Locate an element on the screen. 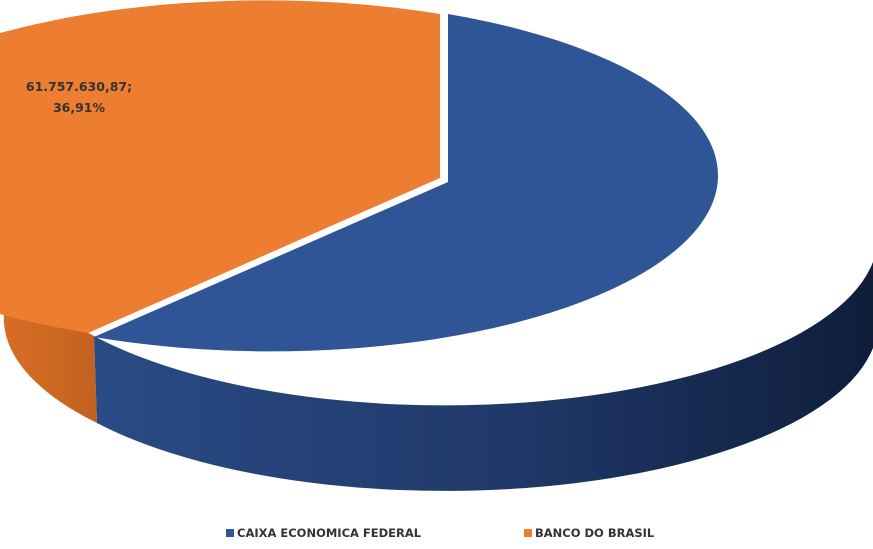 The height and width of the screenshot is (549, 873). legend-swatch-banco is located at coordinates (528, 533).